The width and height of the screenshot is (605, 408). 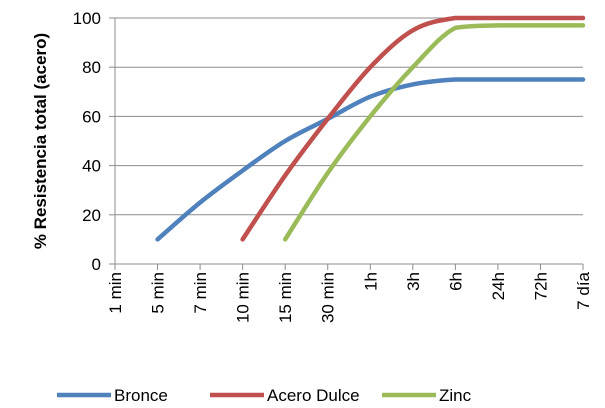 What do you see at coordinates (243, 297) in the screenshot?
I see `x-tick-label: 10 min` at bounding box center [243, 297].